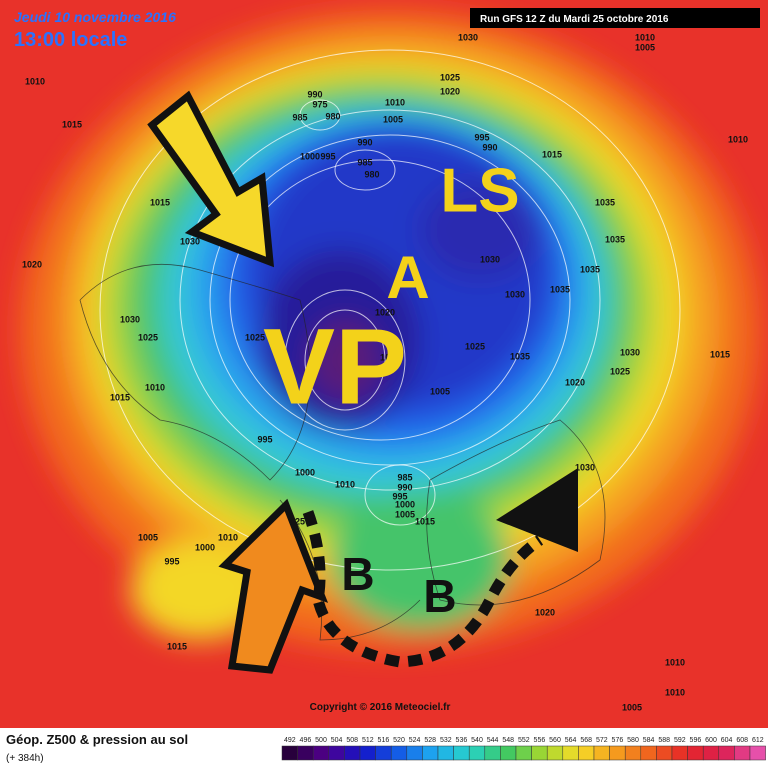  What do you see at coordinates (742, 740) in the screenshot?
I see `scale-label: 608` at bounding box center [742, 740].